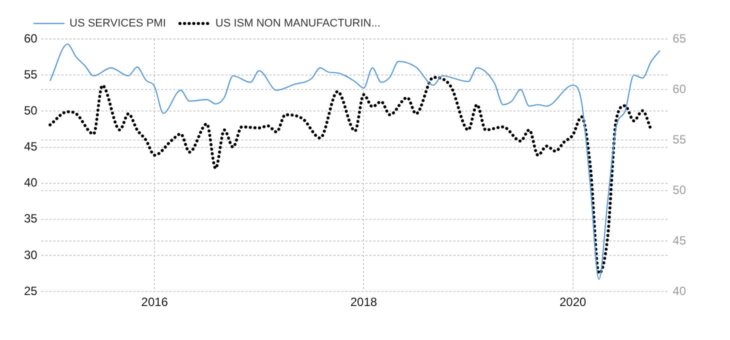 The height and width of the screenshot is (340, 730). Describe the element at coordinates (364, 302) in the screenshot. I see `x-tick-label: 2018` at that location.